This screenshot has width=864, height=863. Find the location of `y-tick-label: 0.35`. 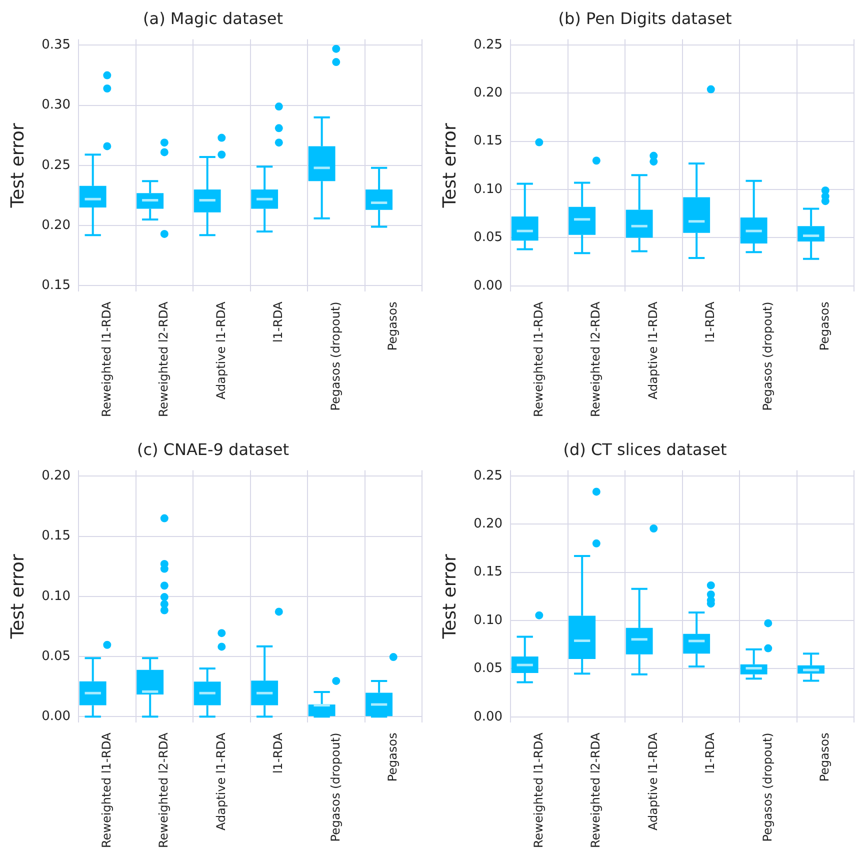

y-tick-label: 0.35 is located at coordinates (56, 45).